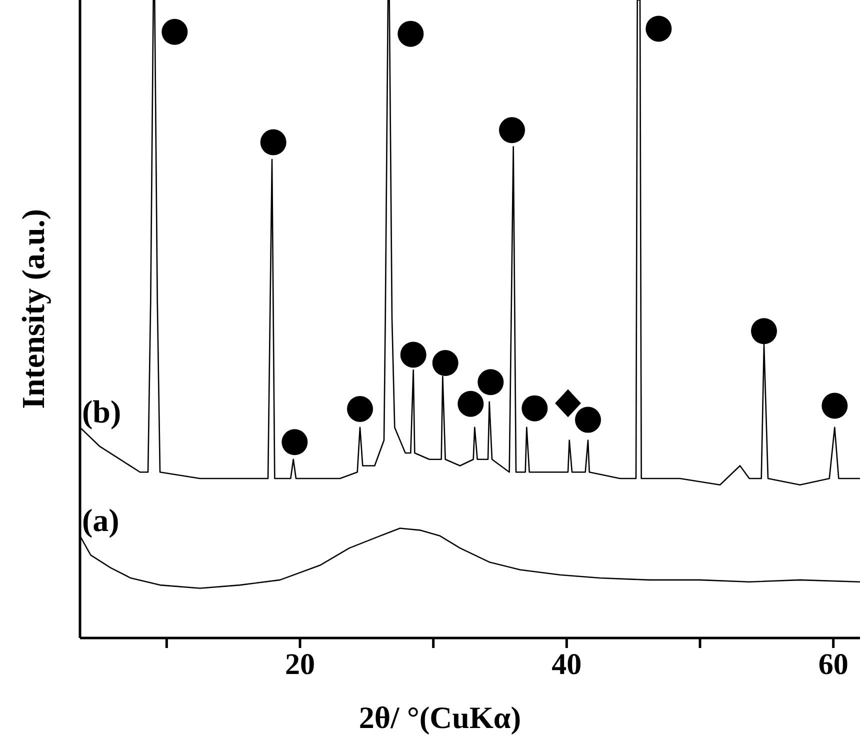 This screenshot has width=863, height=745. I want to click on x-tick-label: 20, so click(300, 664).